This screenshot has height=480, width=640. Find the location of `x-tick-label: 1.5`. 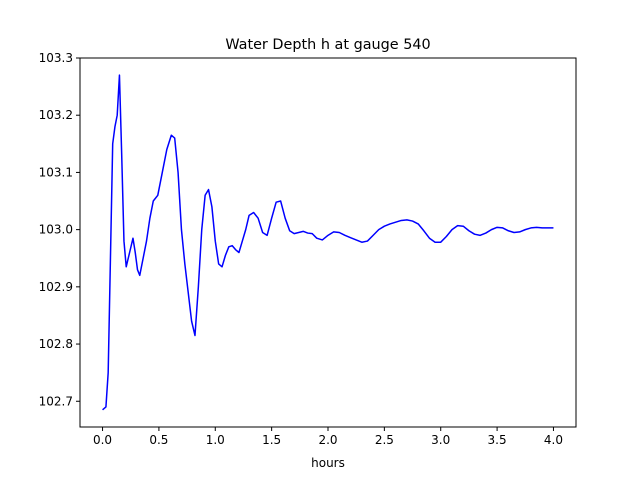

x-tick-label: 1.5 is located at coordinates (271, 440).